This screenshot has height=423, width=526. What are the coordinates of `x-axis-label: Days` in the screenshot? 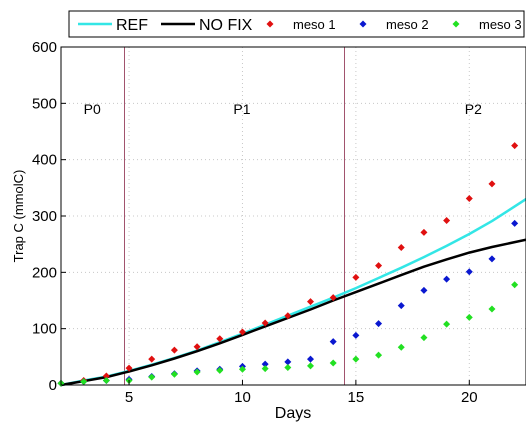 It's located at (293, 413).